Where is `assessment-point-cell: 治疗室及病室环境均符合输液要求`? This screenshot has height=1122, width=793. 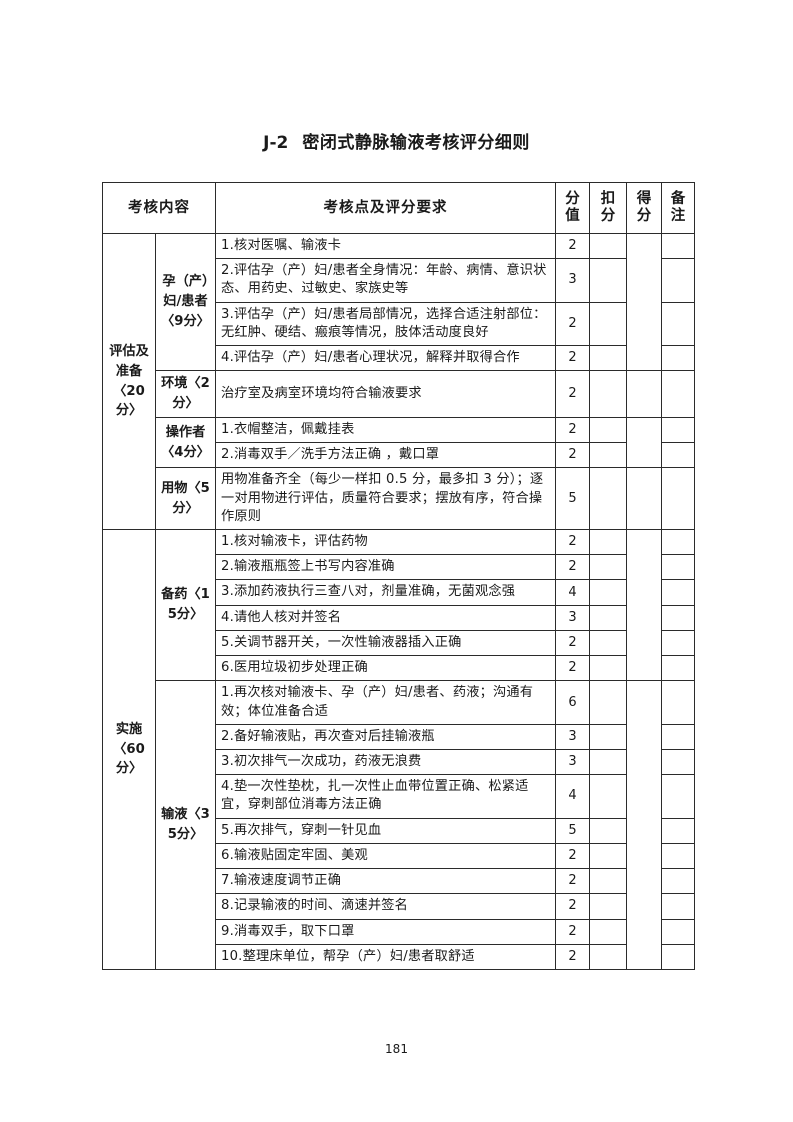 assessment-point-cell: 治疗室及病室环境均符合输液要求 is located at coordinates (385, 394).